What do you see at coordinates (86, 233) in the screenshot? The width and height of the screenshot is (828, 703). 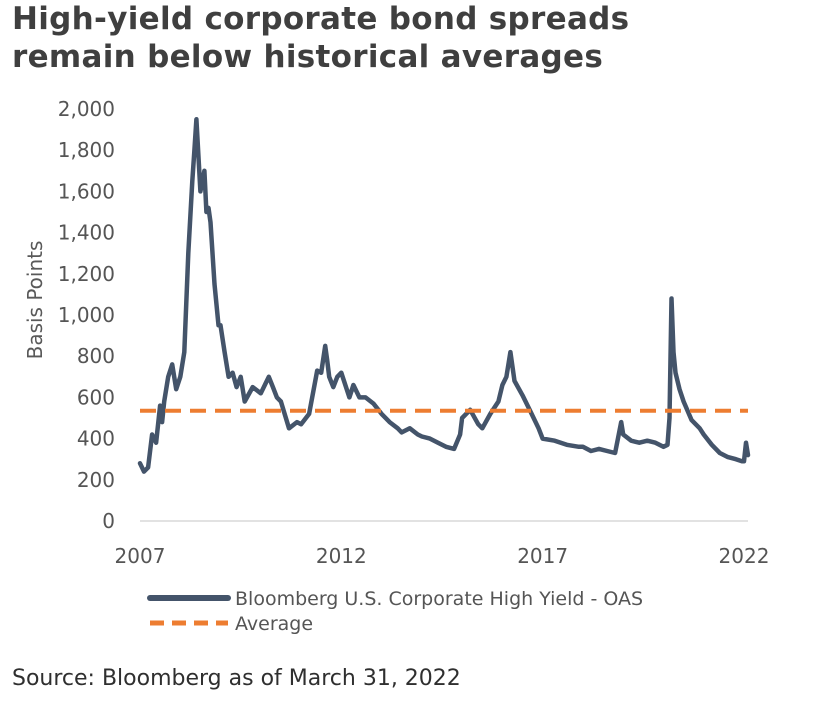 I see `y-tick-label-1400: 1,400` at bounding box center [86, 233].